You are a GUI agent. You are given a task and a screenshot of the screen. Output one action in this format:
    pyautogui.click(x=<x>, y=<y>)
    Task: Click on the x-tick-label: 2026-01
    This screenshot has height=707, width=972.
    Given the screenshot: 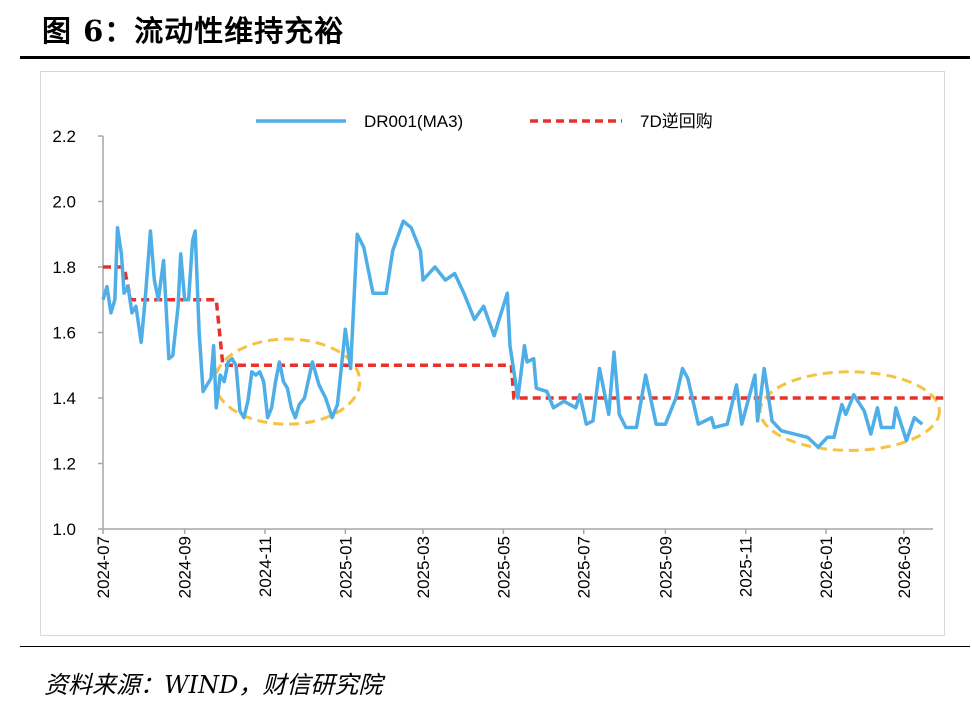 What is the action you would take?
    pyautogui.click(x=826, y=567)
    